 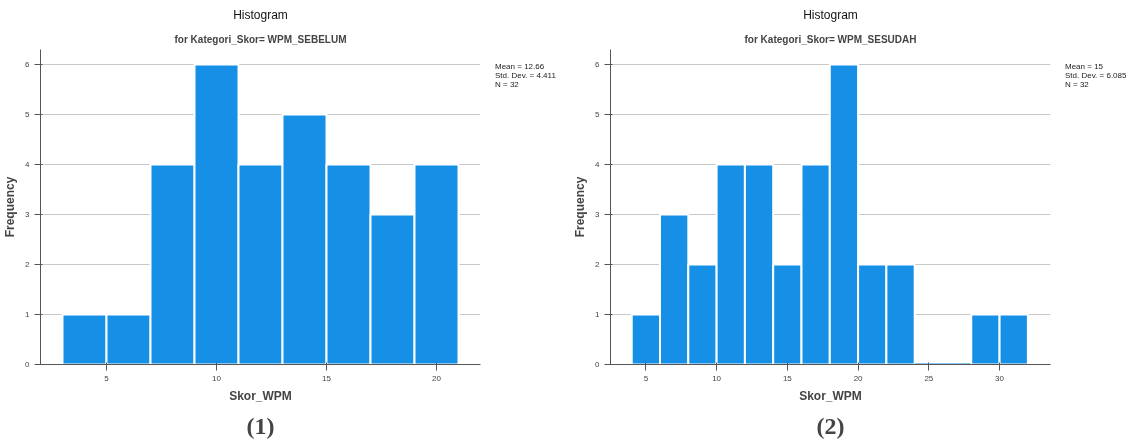 I want to click on text: (2), so click(x=830, y=425).